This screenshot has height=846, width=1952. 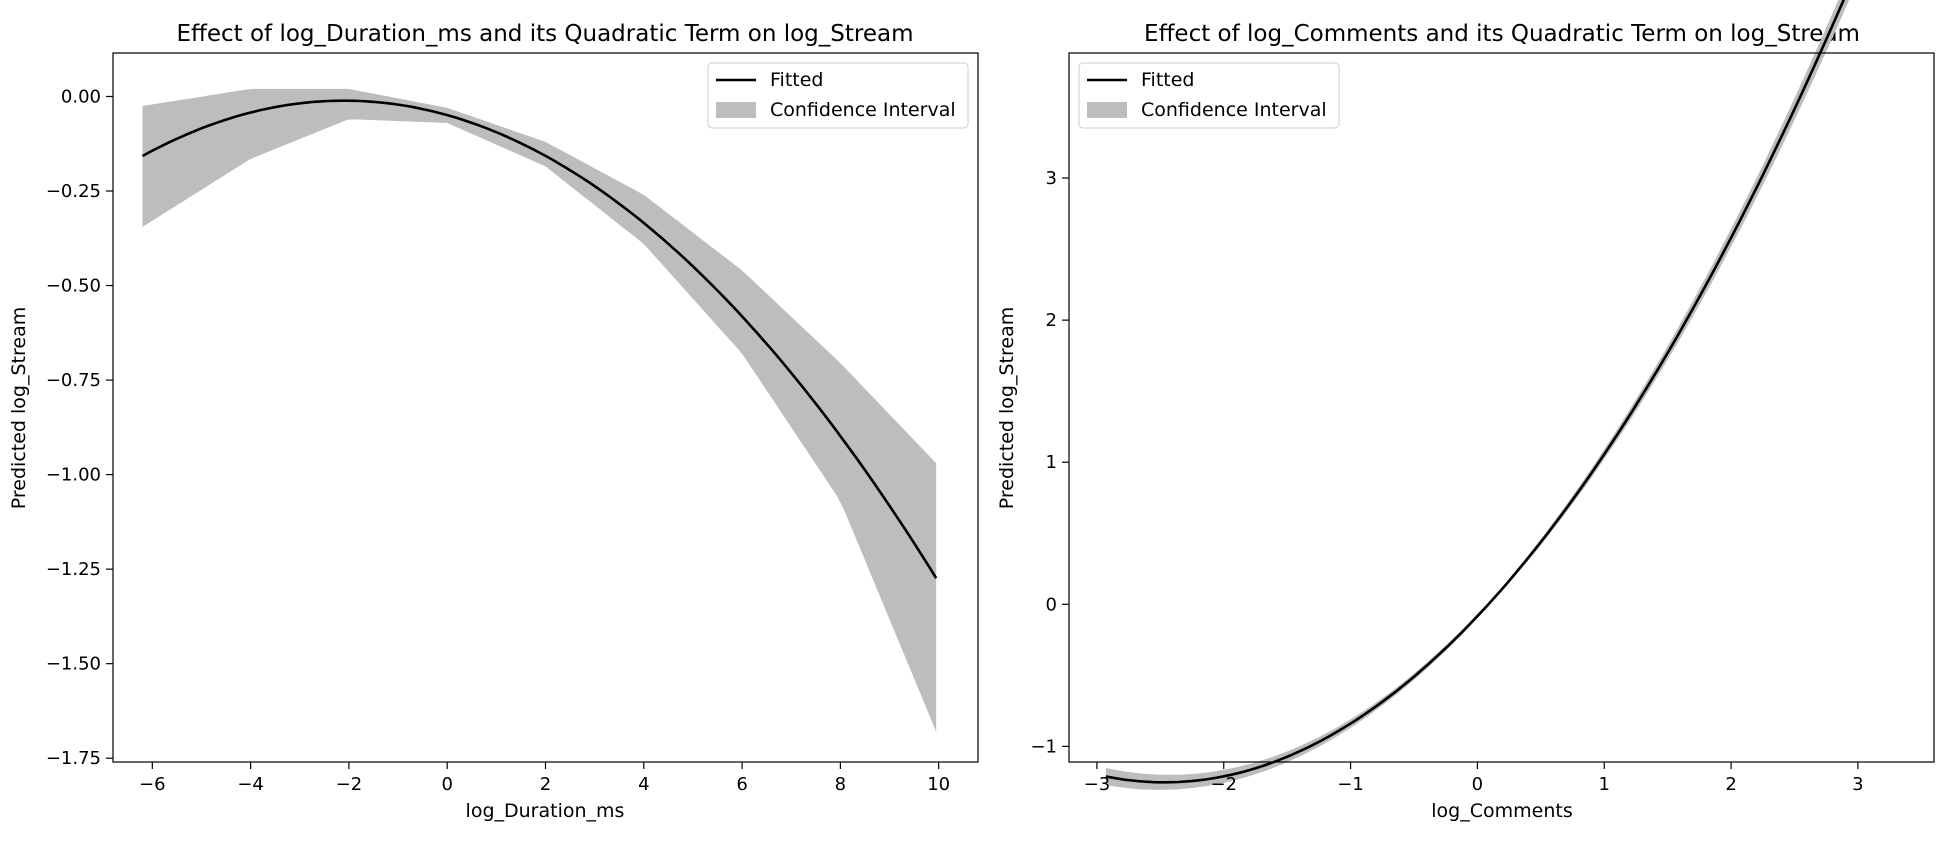 What do you see at coordinates (349, 784) in the screenshot?
I see `left-x-tick-label: −2` at bounding box center [349, 784].